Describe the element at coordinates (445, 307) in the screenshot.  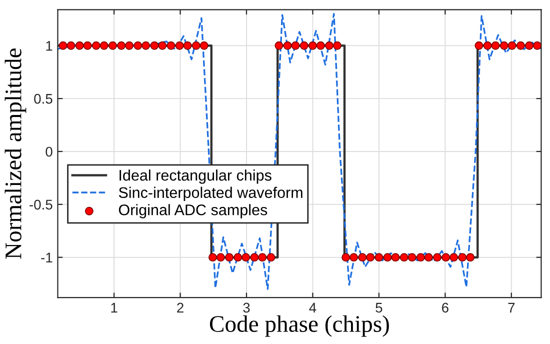
I see `x-tick-label: 6` at that location.